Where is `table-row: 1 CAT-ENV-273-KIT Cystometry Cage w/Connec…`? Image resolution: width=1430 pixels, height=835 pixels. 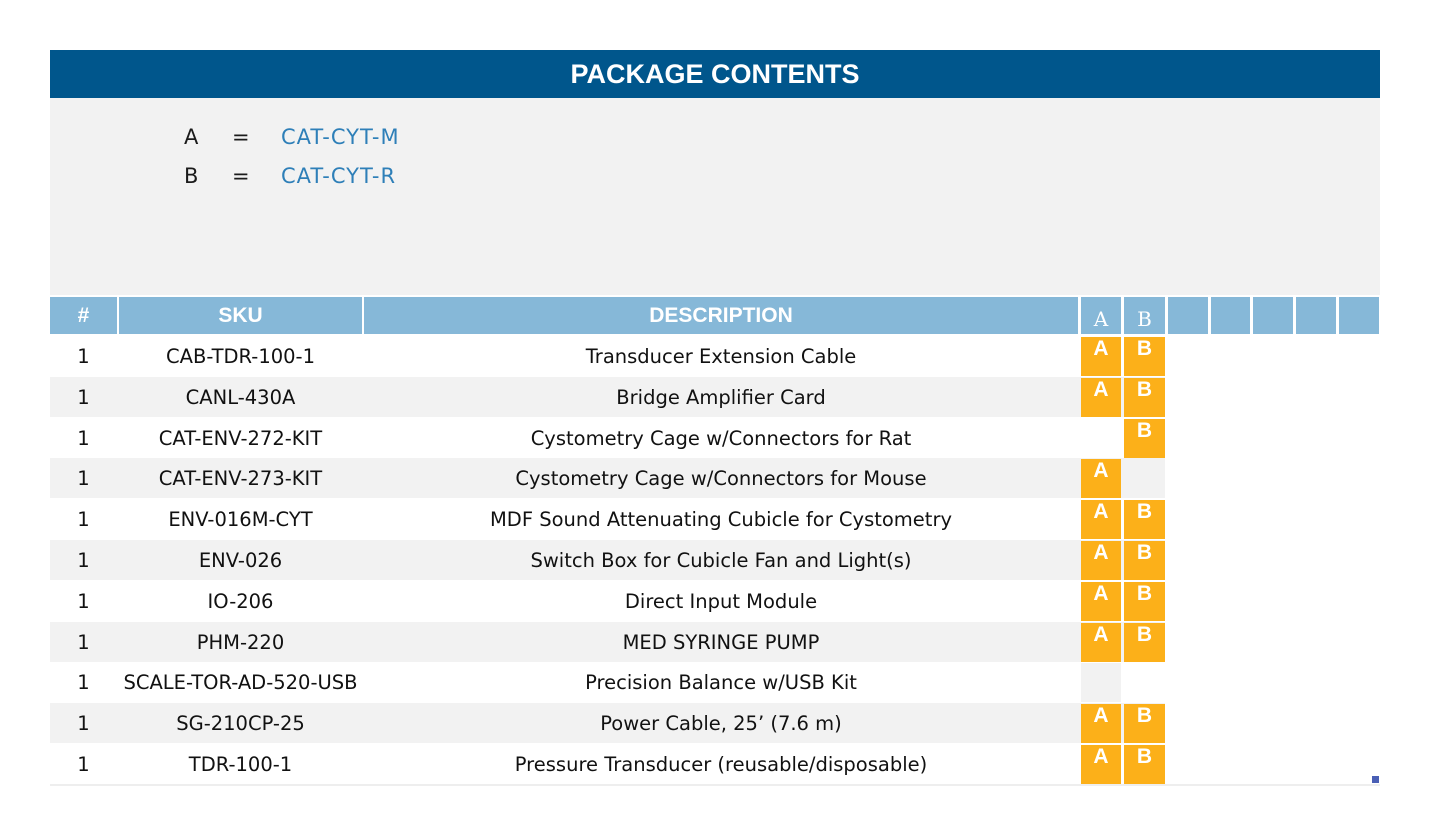
table-row: 1 CAT-ENV-273-KIT Cystometry Cage w/Connec… is located at coordinates (607, 478).